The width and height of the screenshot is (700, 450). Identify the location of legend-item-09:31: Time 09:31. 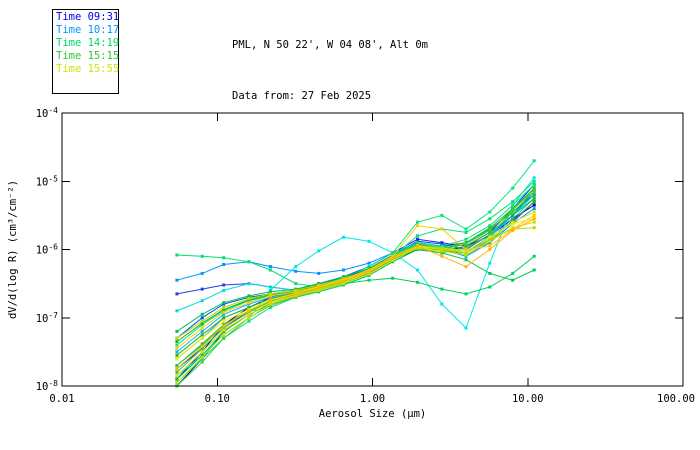
(88, 17).